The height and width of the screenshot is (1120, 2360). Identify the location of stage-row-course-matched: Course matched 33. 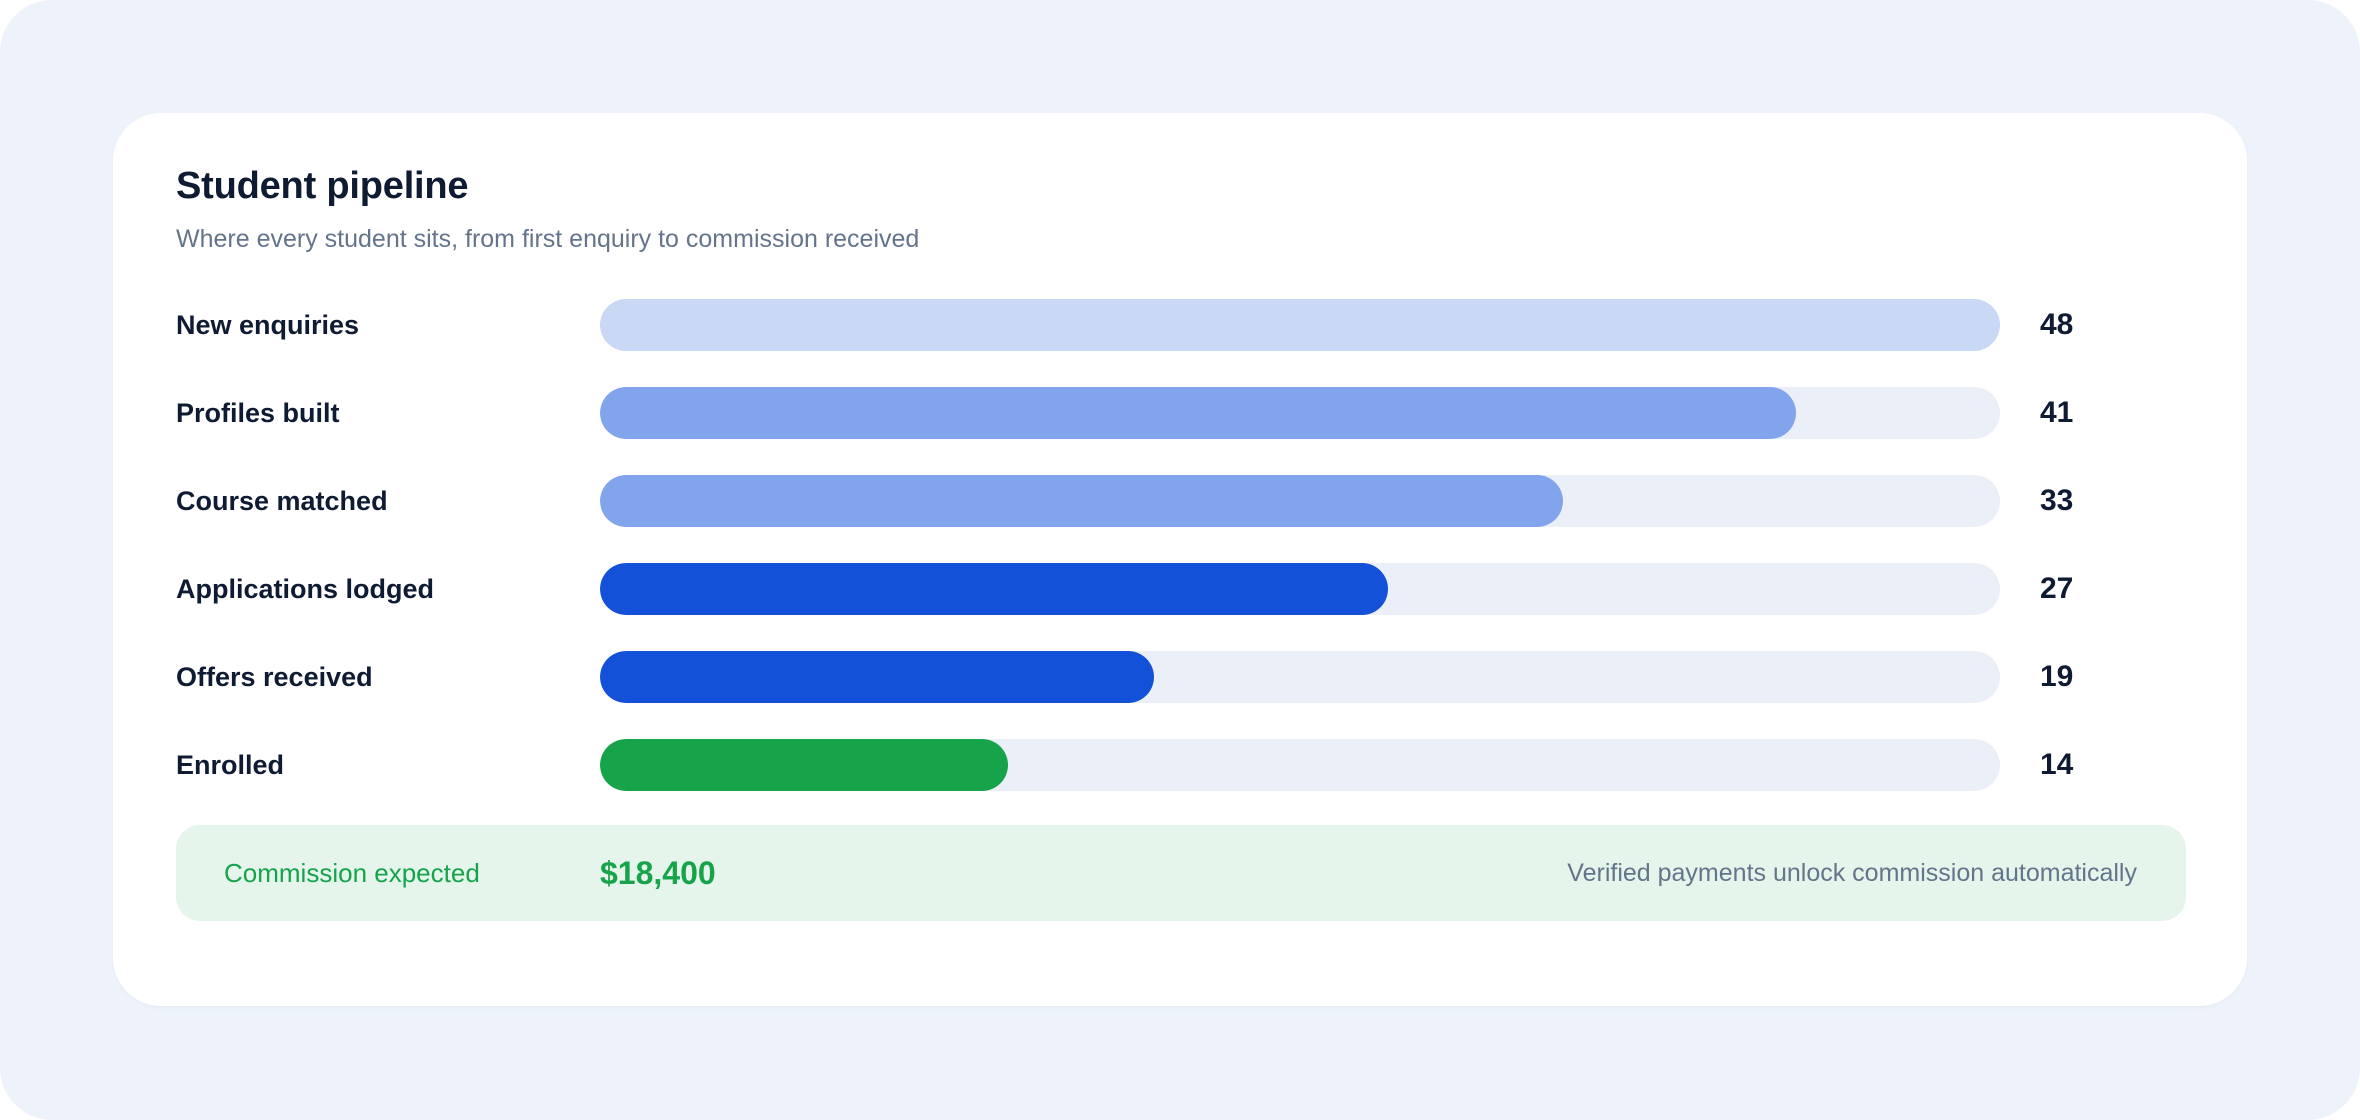
(1191, 501).